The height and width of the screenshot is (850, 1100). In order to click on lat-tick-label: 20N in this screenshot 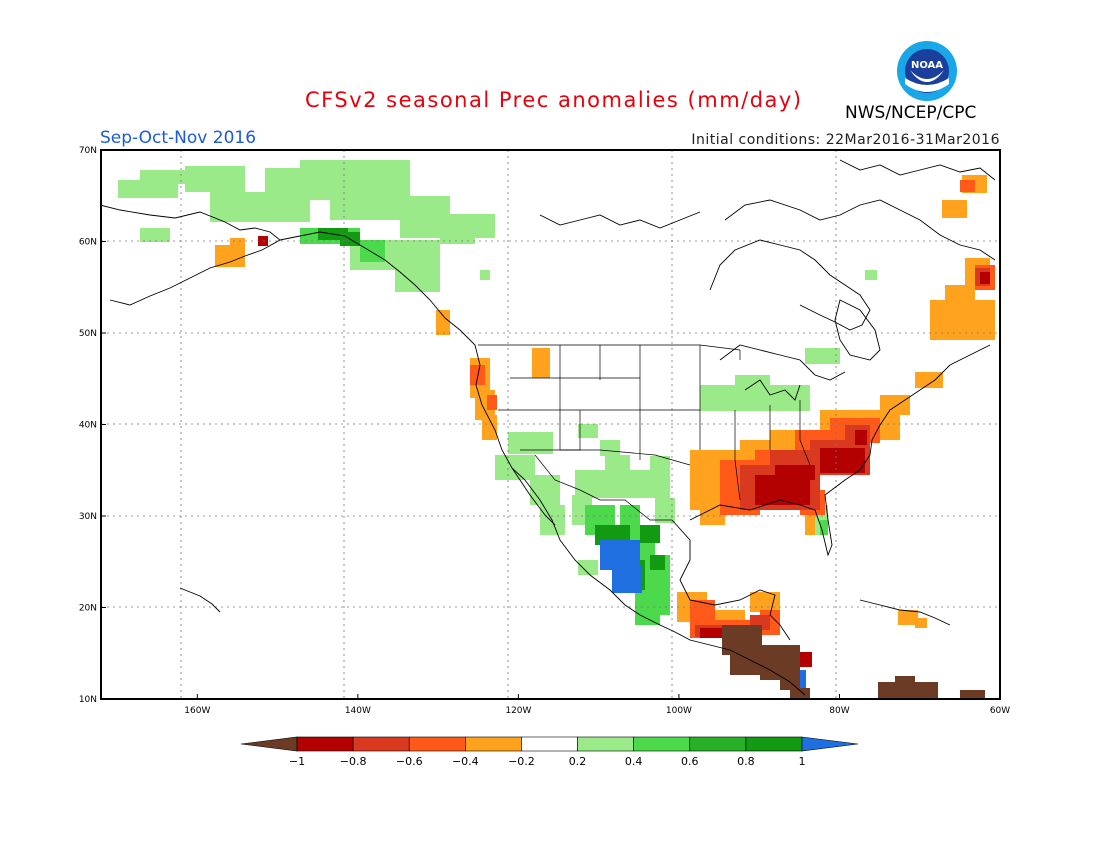, I will do `click(88, 609)`.